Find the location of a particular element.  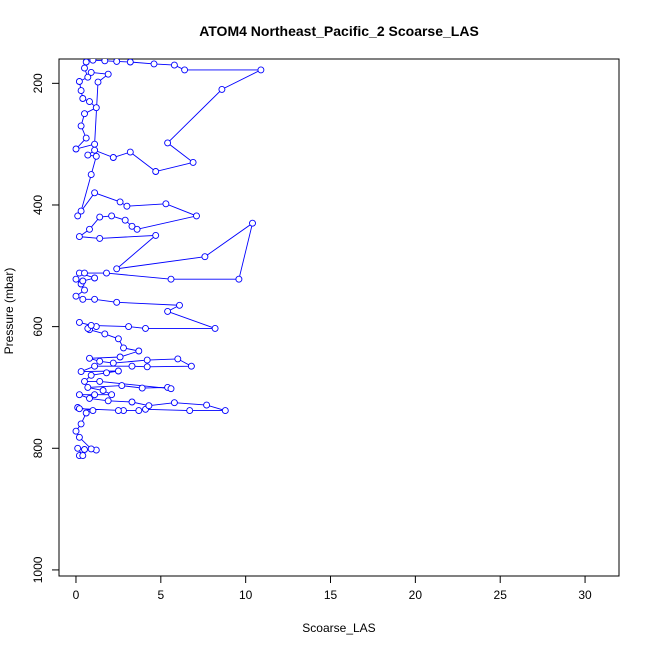

chart-title: ATOM4 Northeast_Pacific_2 Scoarse_LAS is located at coordinates (339, 31).